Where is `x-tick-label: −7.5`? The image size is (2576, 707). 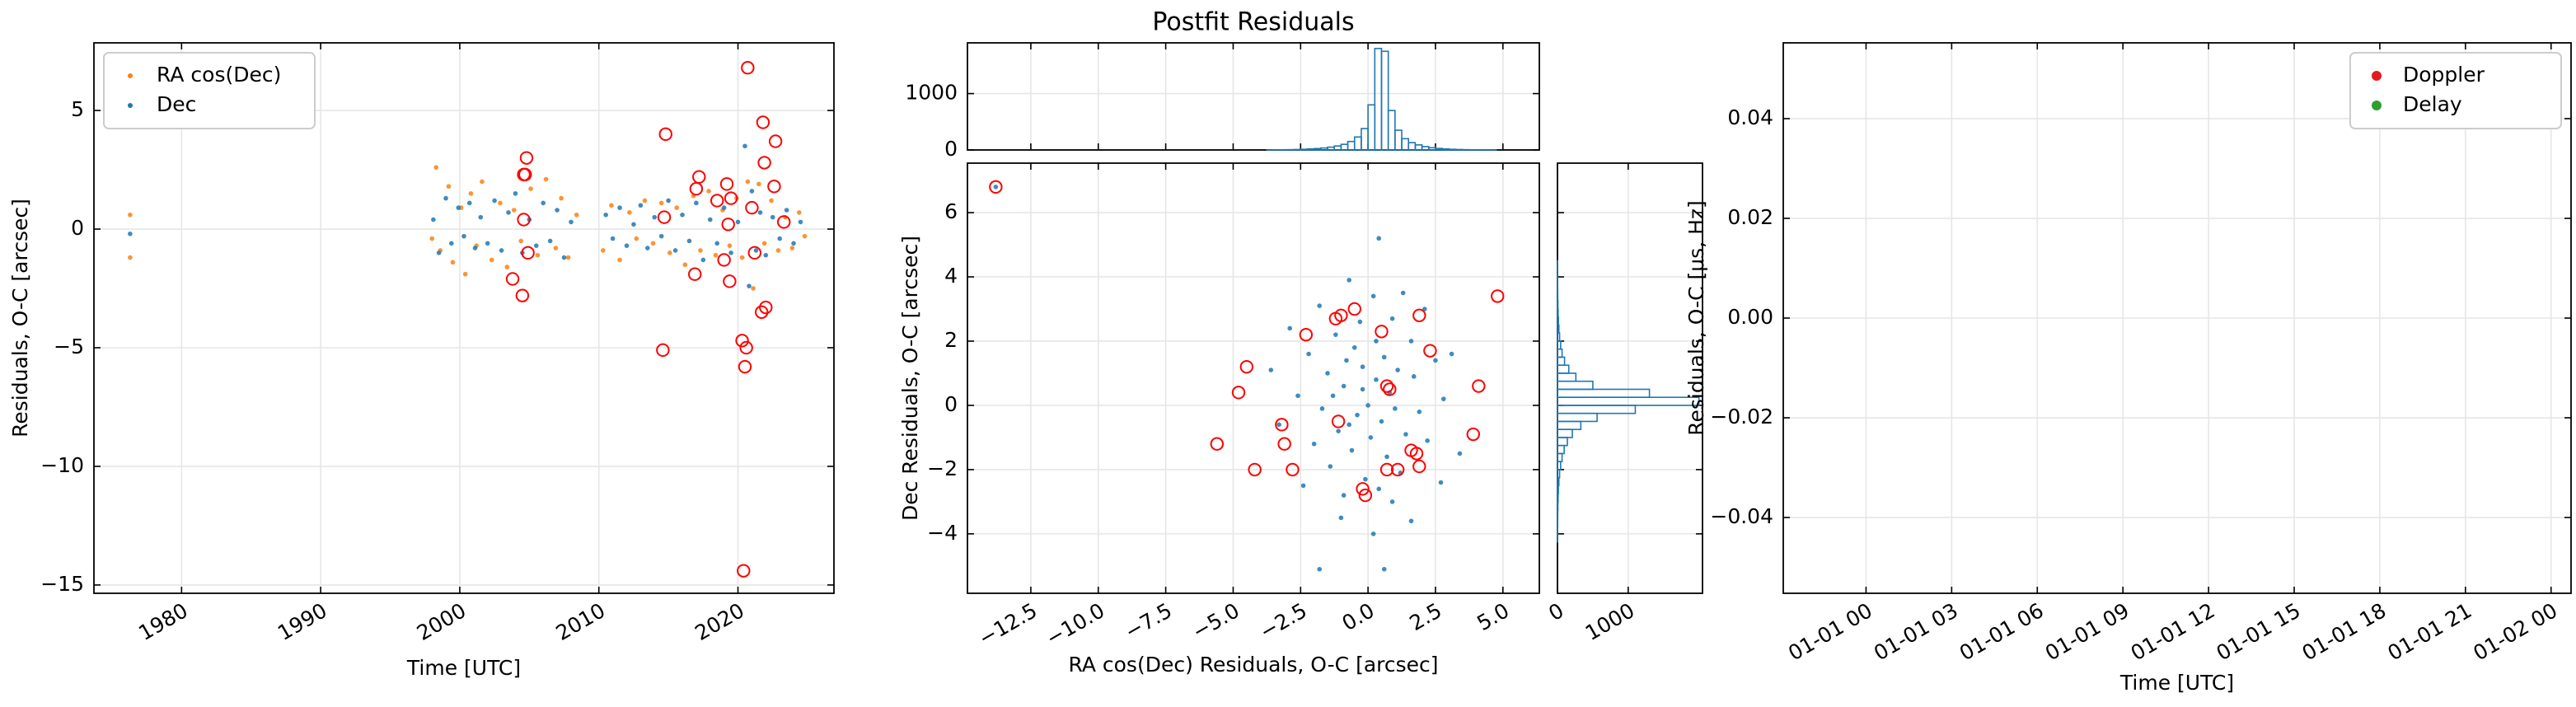
x-tick-label: −7.5 is located at coordinates (1148, 621).